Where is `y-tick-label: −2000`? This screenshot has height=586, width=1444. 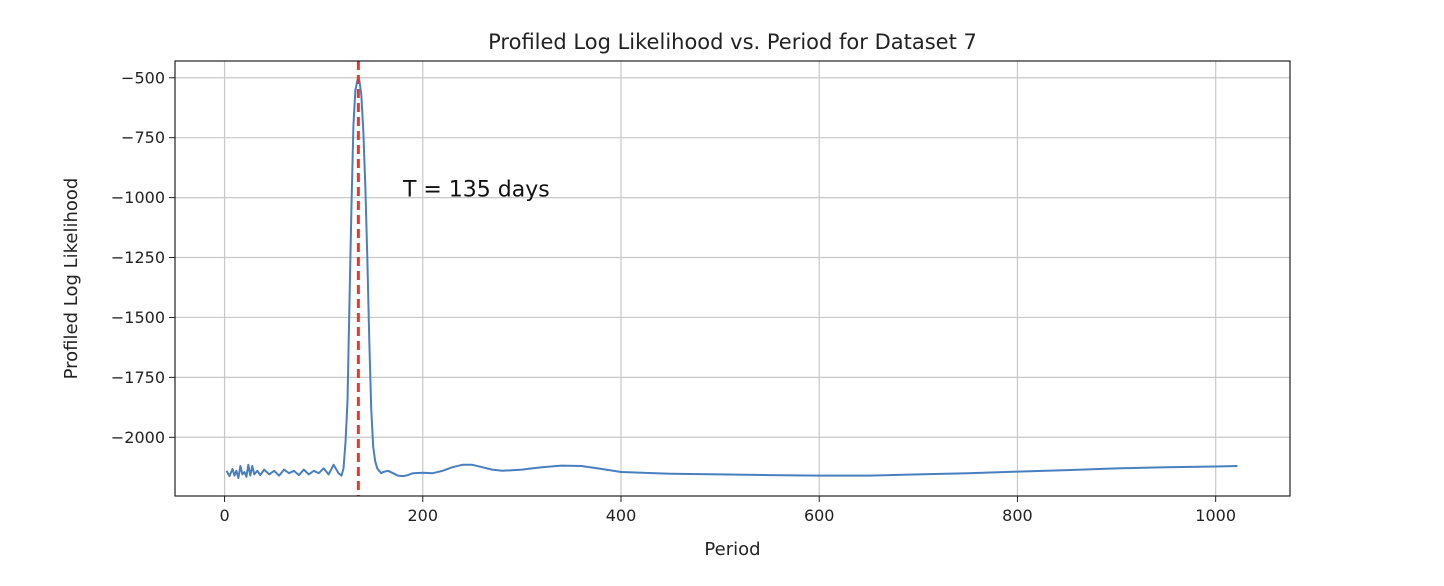
y-tick-label: −2000 is located at coordinates (138, 437).